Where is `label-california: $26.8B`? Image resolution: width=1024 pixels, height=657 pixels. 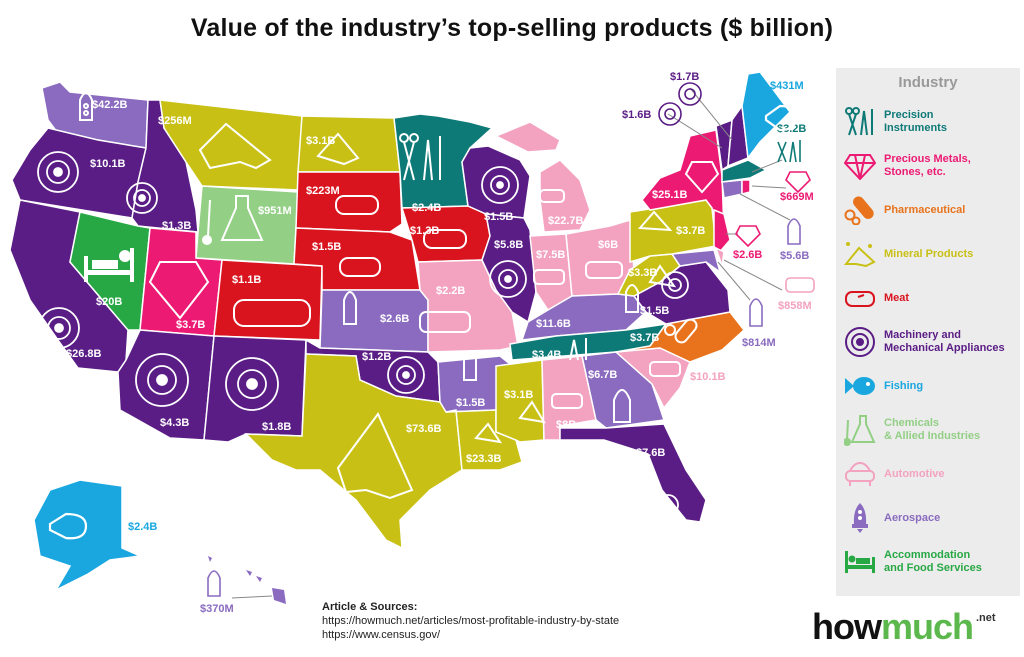
label-california: $26.8B is located at coordinates (84, 354).